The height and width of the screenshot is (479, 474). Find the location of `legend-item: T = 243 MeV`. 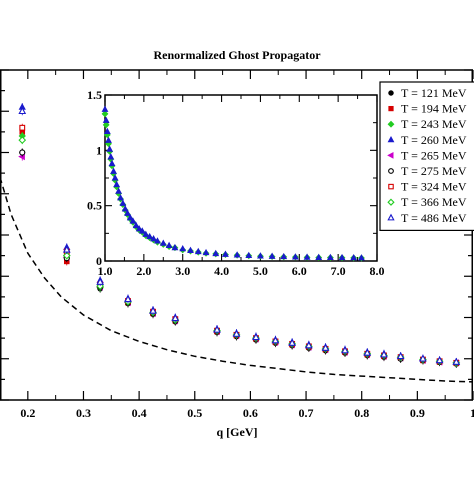

legend-item: T = 243 MeV is located at coordinates (427, 124).